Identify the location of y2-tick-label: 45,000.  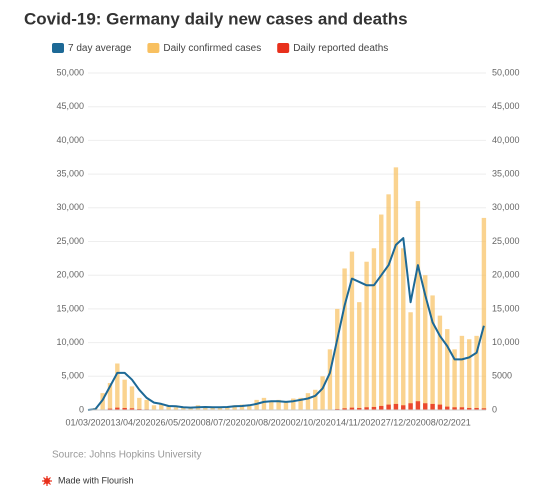
(506, 106).